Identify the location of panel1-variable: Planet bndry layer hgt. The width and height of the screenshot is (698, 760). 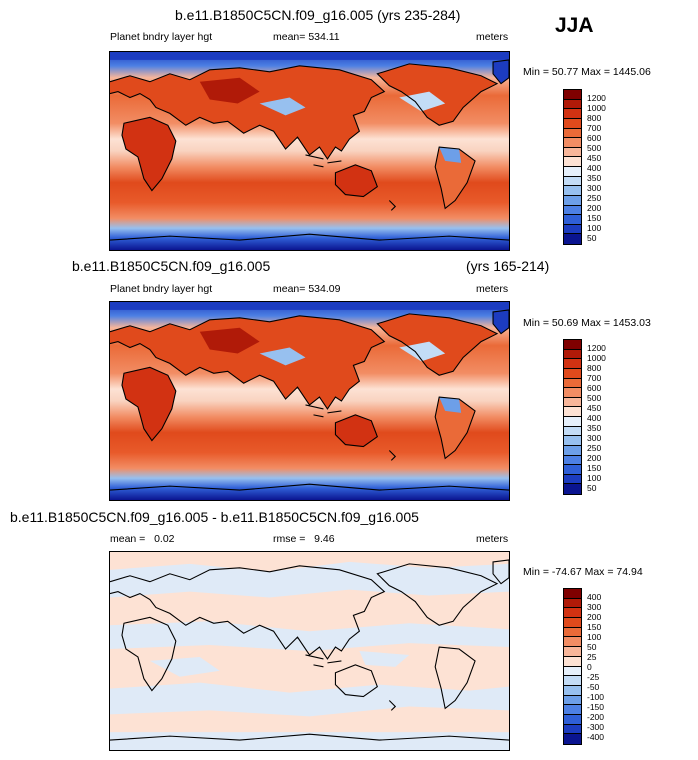
(161, 37).